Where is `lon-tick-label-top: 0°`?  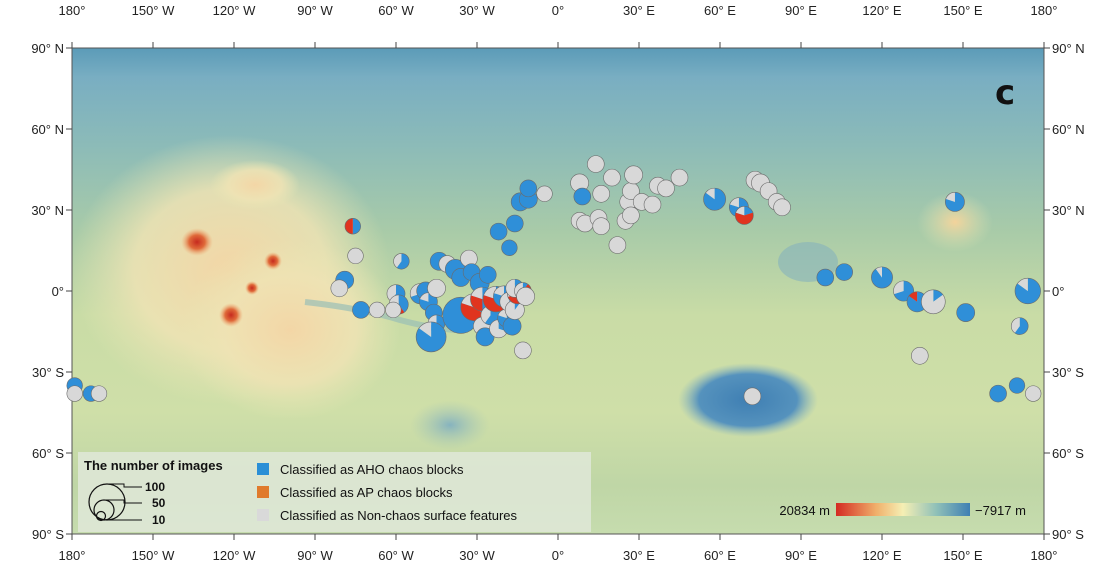 lon-tick-label-top: 0° is located at coordinates (558, 10).